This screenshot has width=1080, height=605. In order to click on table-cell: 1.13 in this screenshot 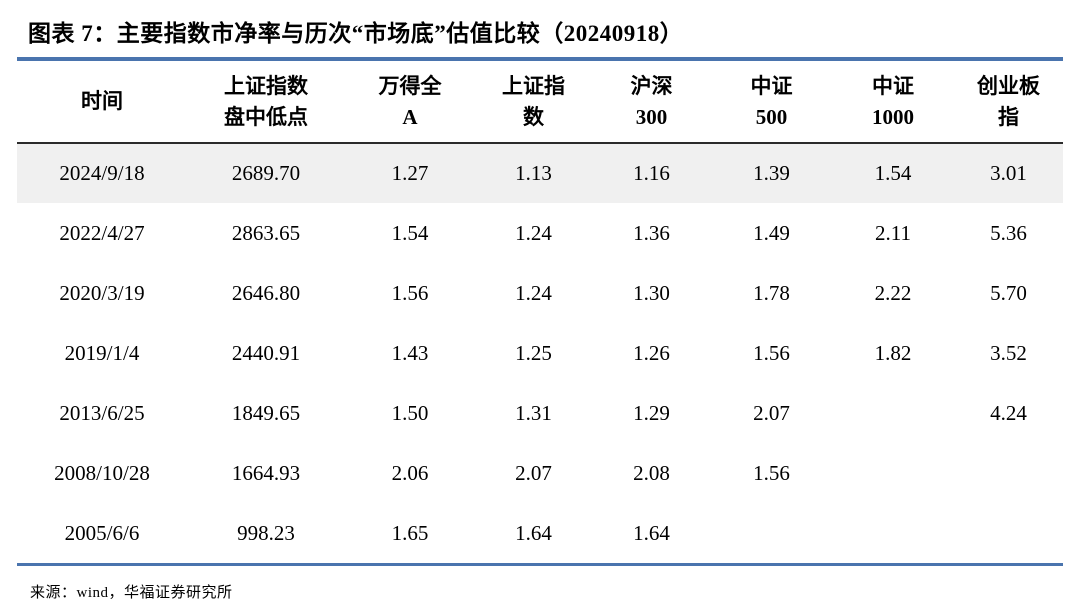, I will do `click(533, 173)`.